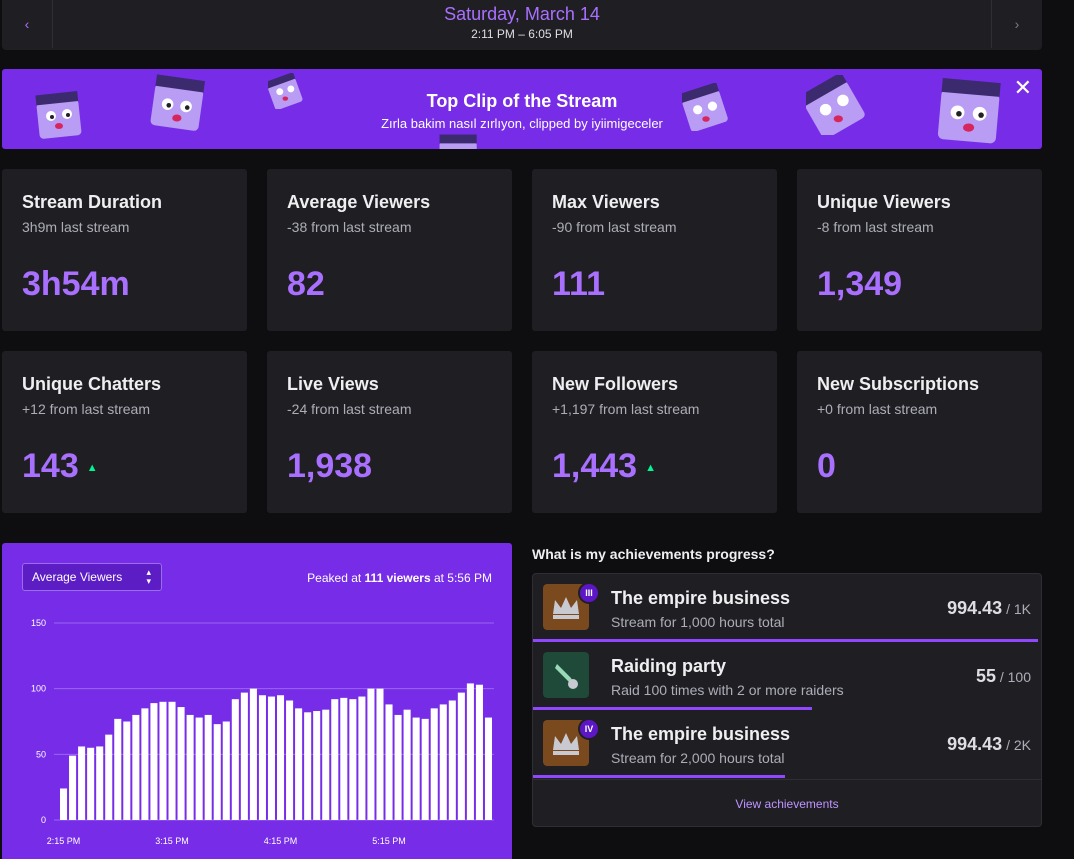 The width and height of the screenshot is (1074, 859). Describe the element at coordinates (172, 841) in the screenshot. I see `x-tick-label: 3:15 PM` at that location.